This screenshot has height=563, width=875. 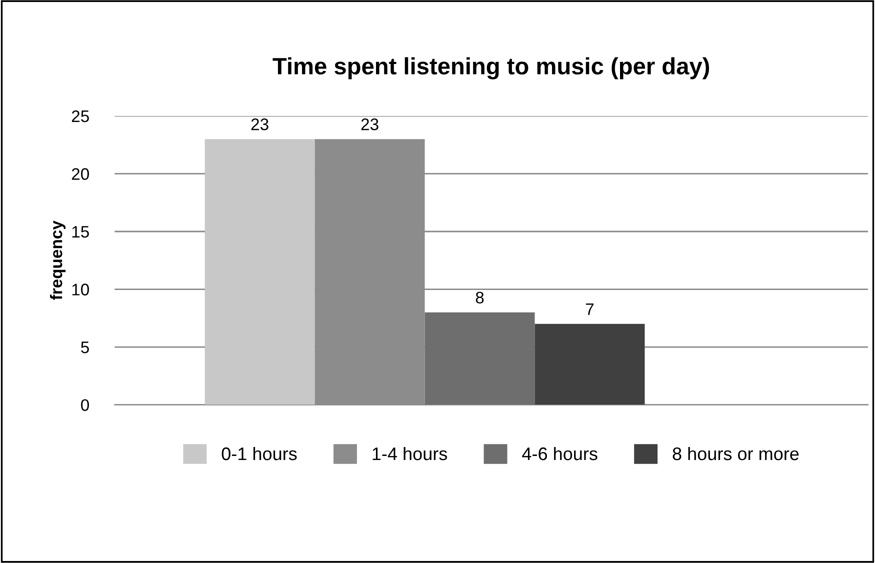 I want to click on y-tick-label: 10, so click(x=80, y=290).